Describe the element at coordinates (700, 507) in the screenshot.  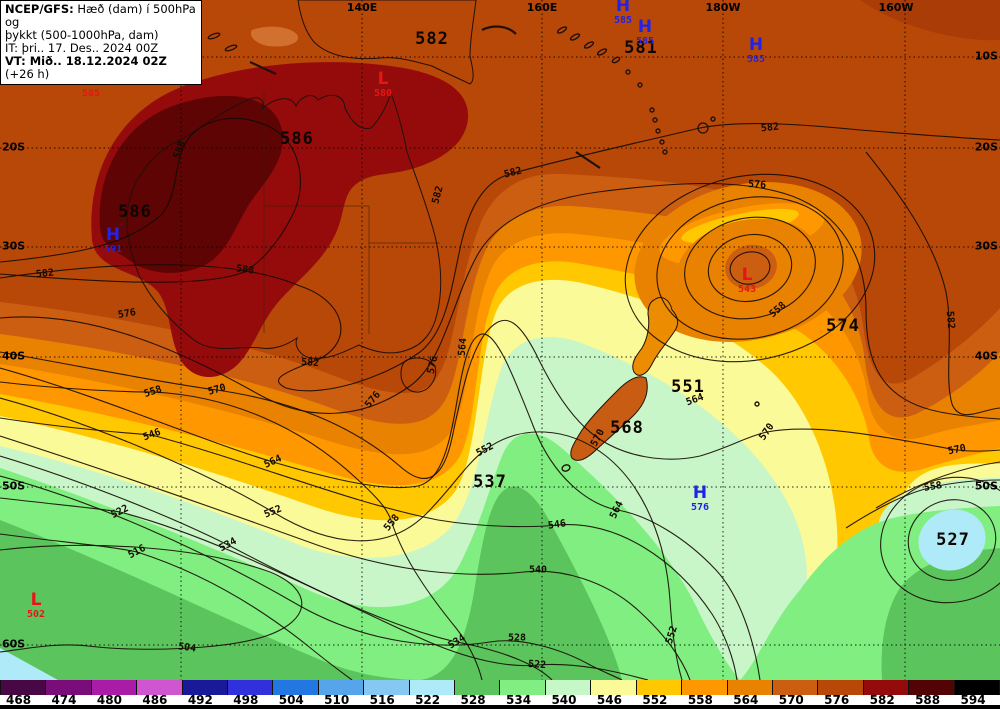
I see `pressure-value: 576` at that location.